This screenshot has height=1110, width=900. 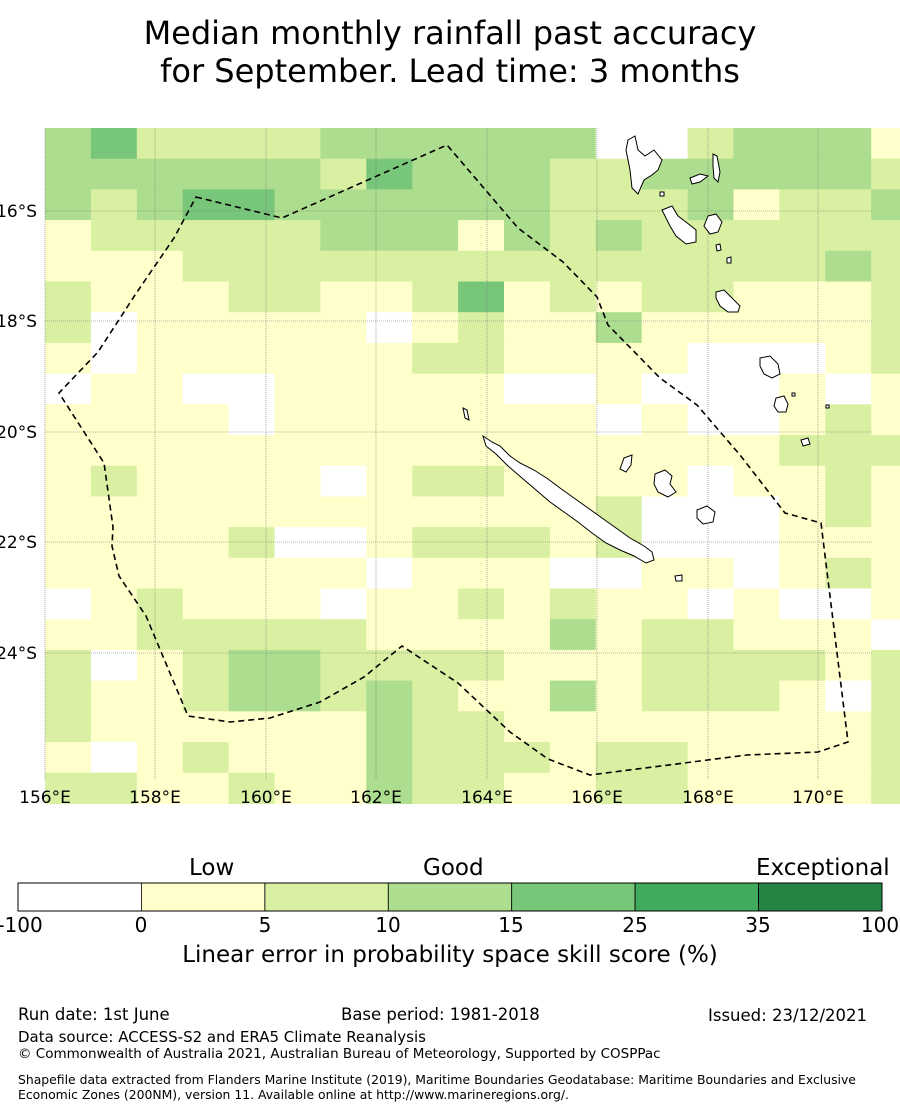 I want to click on level-label-good: Good, so click(x=453, y=868).